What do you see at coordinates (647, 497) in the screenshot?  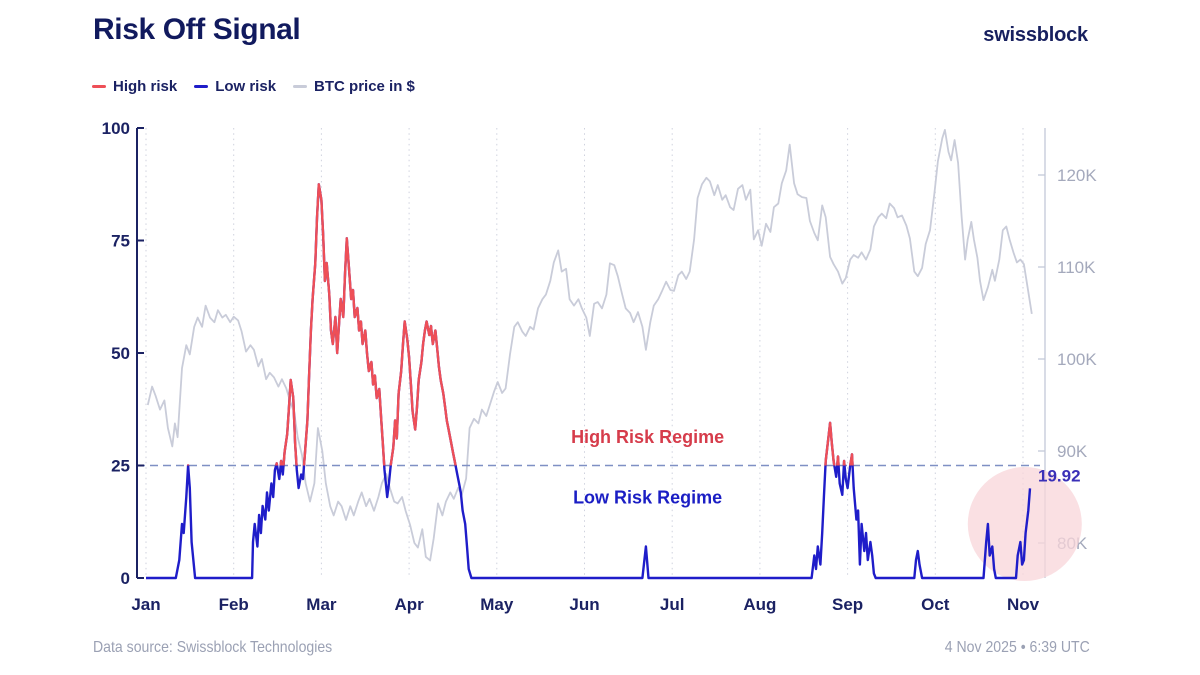 I see `annotation-1: Low Risk Regime` at bounding box center [647, 497].